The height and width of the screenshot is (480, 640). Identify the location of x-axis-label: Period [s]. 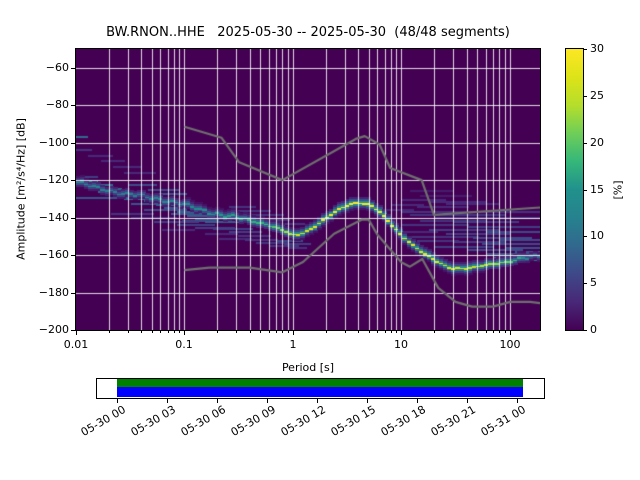
(308, 367).